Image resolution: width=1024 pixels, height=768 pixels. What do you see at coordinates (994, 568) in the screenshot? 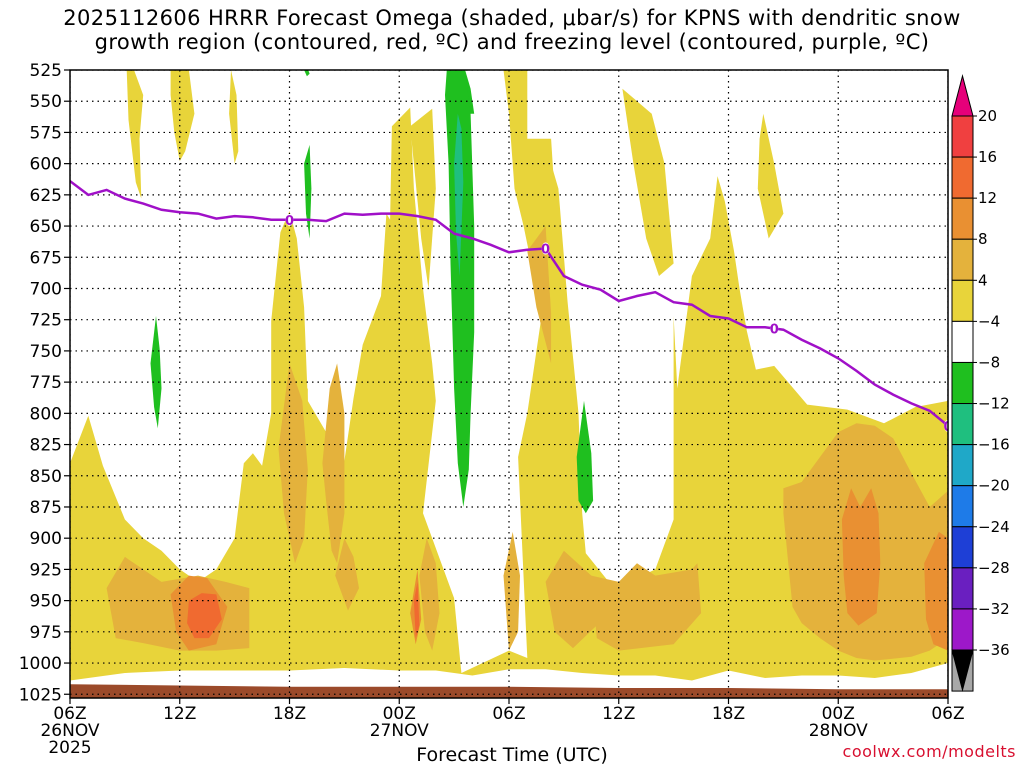
I see `colorbar-label-11: −28` at bounding box center [994, 568].